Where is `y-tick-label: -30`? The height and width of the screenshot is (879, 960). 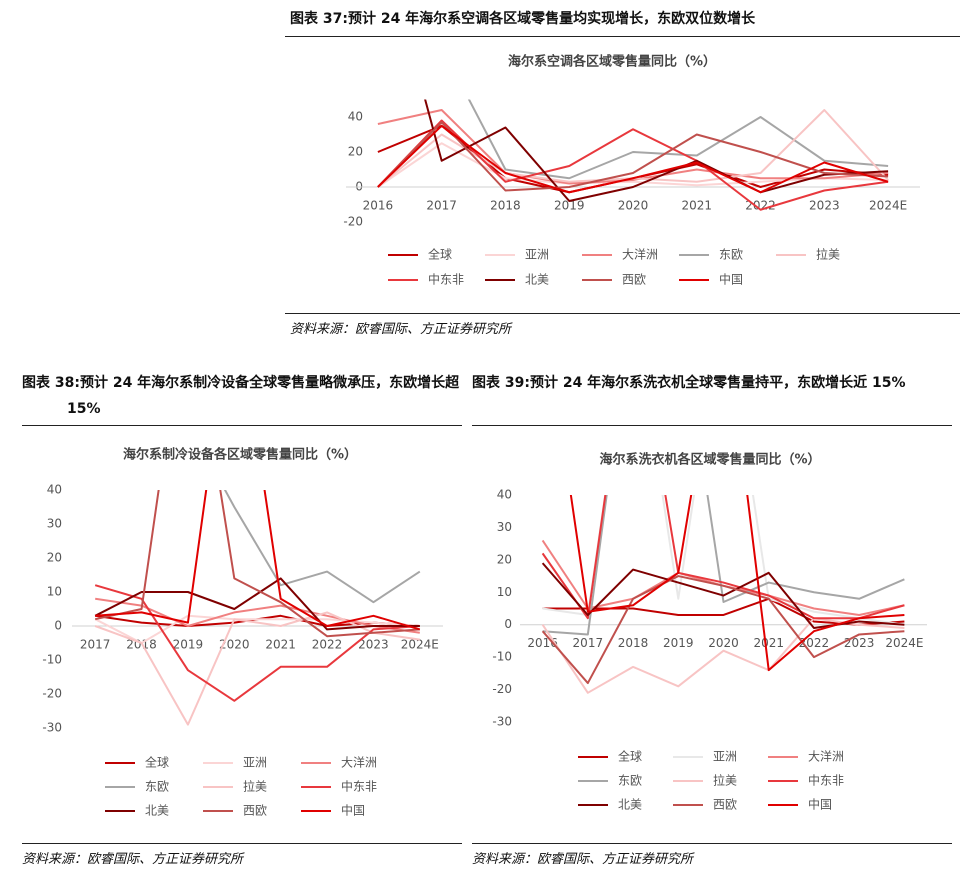 y-tick-label: -30 is located at coordinates (52, 728).